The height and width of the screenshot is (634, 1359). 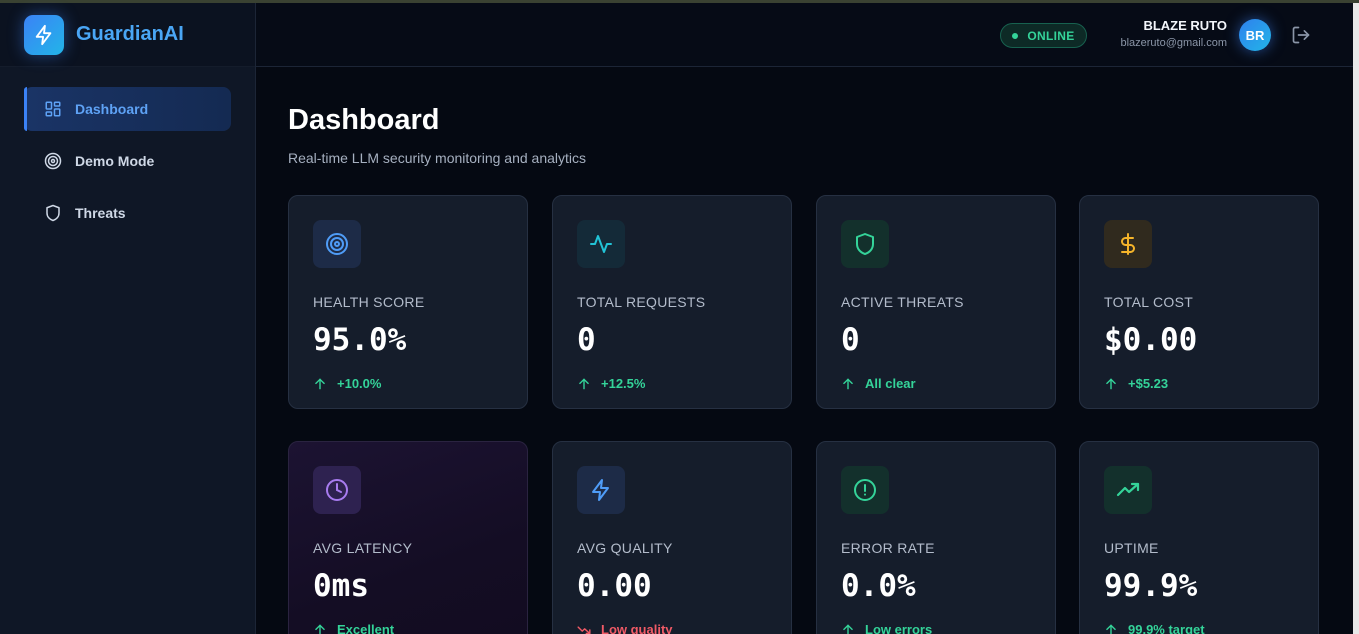 What do you see at coordinates (1151, 586) in the screenshot?
I see `card-value: 99.9%` at bounding box center [1151, 586].